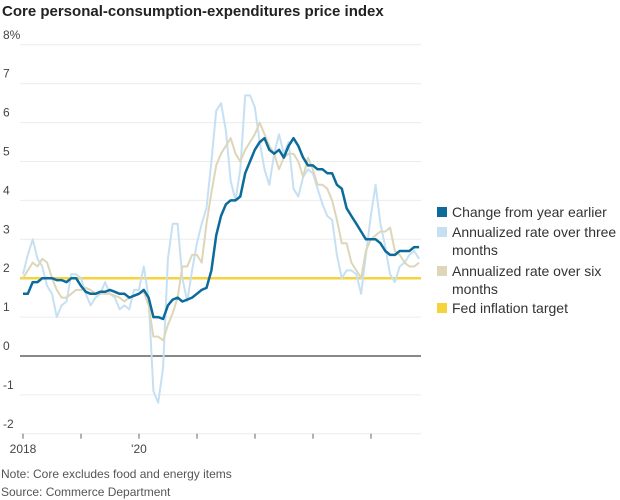 This screenshot has height=500, width=620. I want to click on legend-label: Fed inflation target, so click(510, 308).